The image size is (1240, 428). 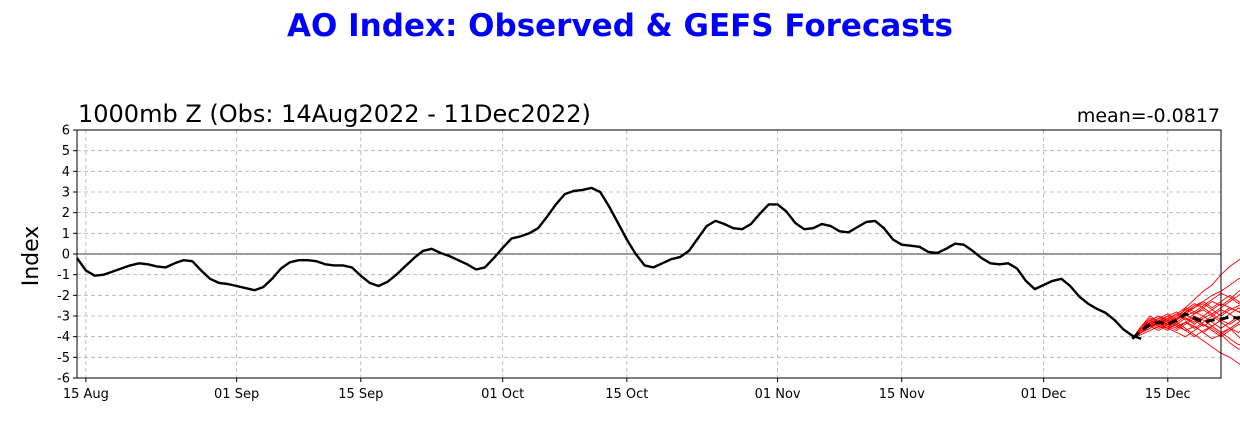 I want to click on y-tick-label: -1, so click(x=63, y=275).